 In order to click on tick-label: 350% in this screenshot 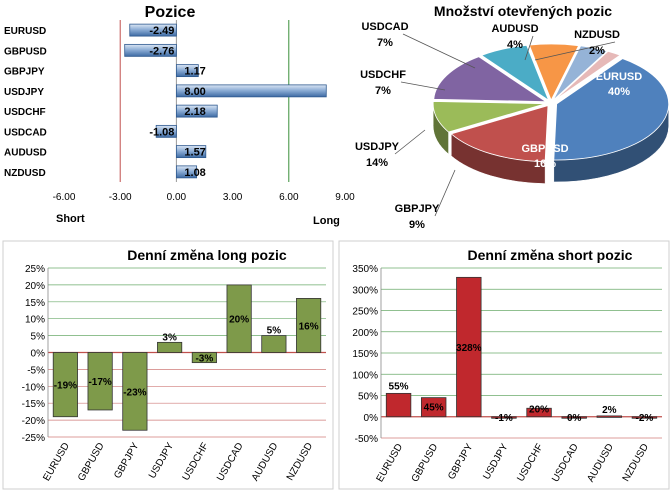, I will do `click(365, 269)`.